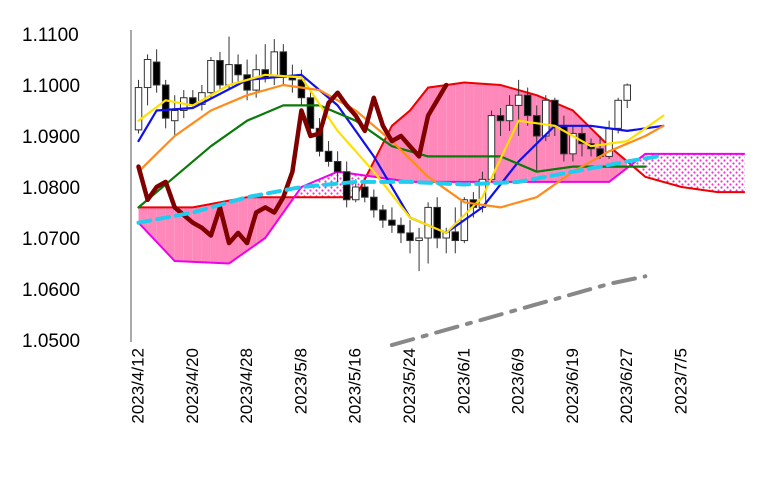  Describe the element at coordinates (51, 239) in the screenshot. I see `y-tick-label: 1.0700` at that location.